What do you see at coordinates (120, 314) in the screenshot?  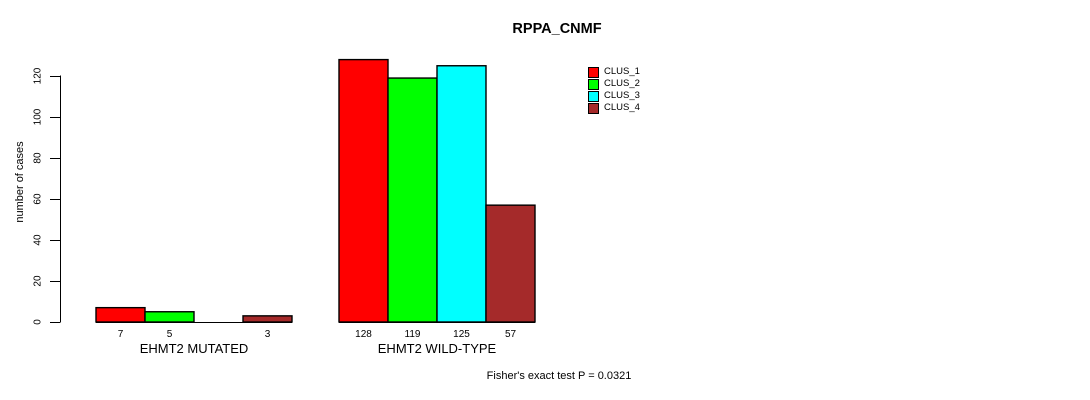 I see `bar-clus-1-ehmt2-mutated` at bounding box center [120, 314].